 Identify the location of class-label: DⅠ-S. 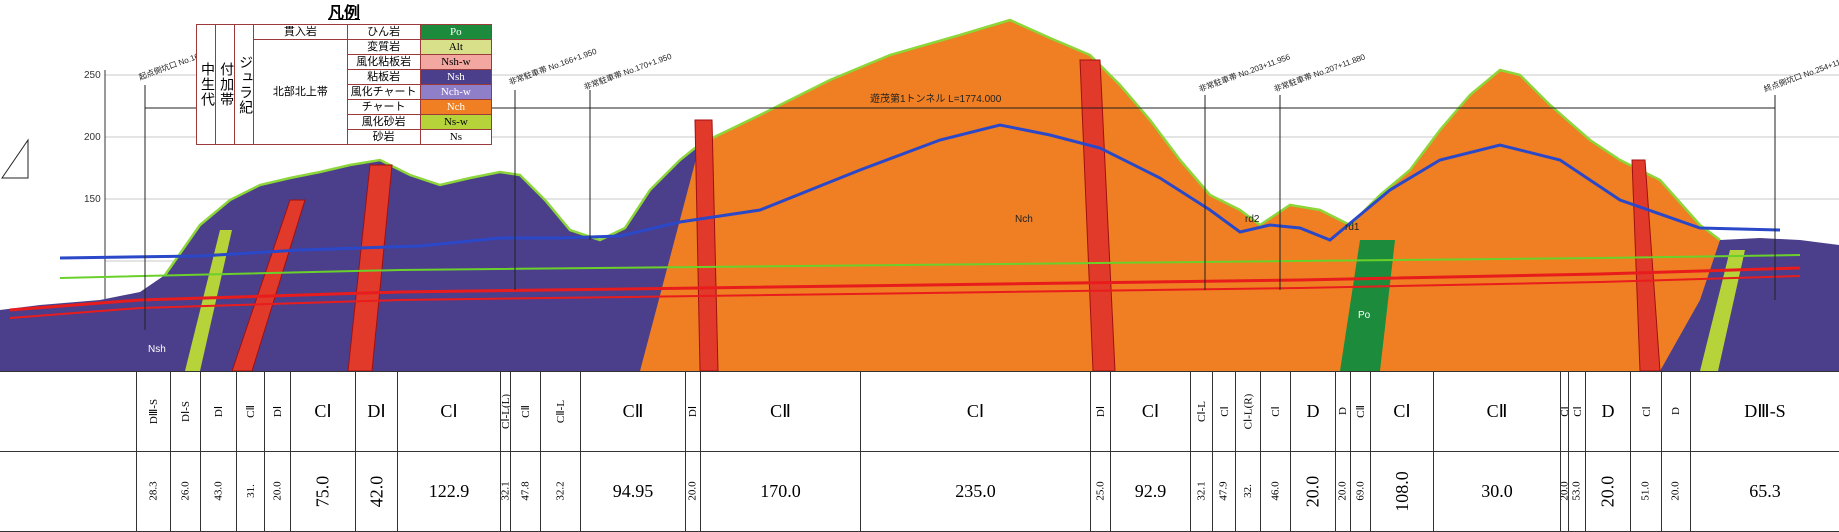
(186, 411).